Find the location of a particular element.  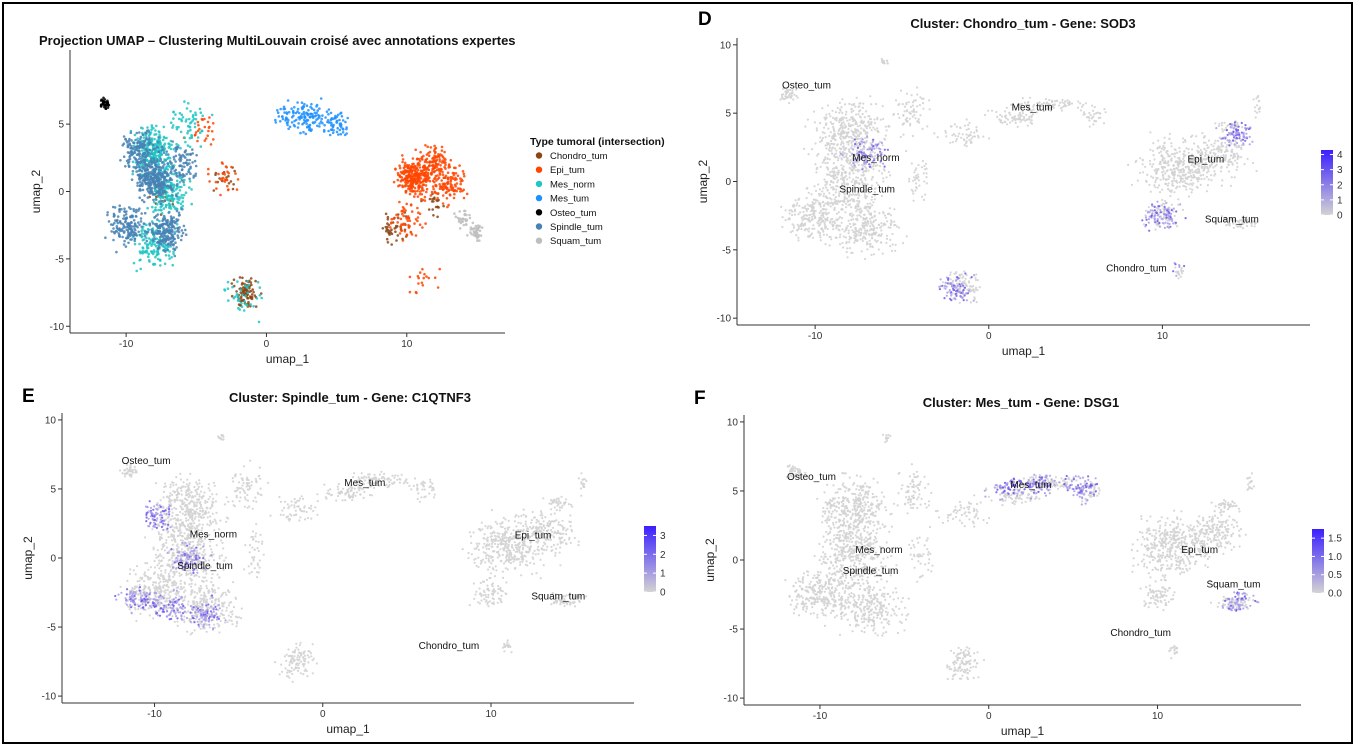

point-squam_tum is located at coordinates (454, 213).